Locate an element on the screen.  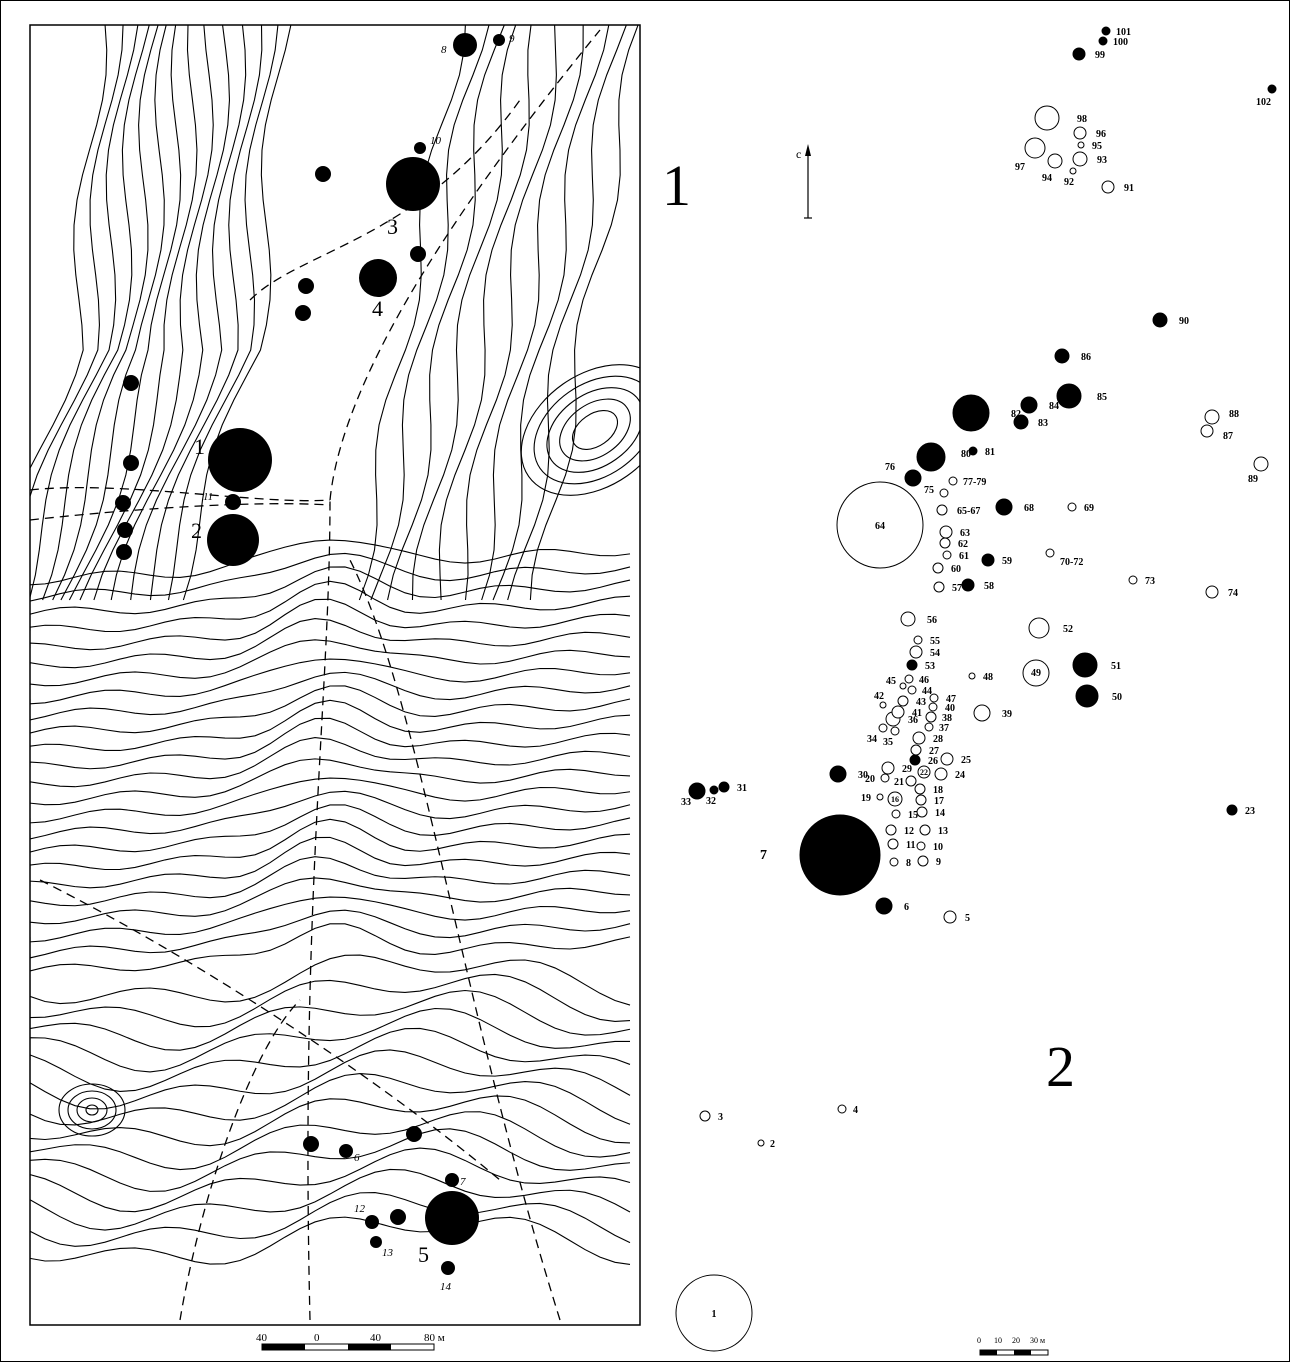
mound-label: 97 is located at coordinates (1020, 167).